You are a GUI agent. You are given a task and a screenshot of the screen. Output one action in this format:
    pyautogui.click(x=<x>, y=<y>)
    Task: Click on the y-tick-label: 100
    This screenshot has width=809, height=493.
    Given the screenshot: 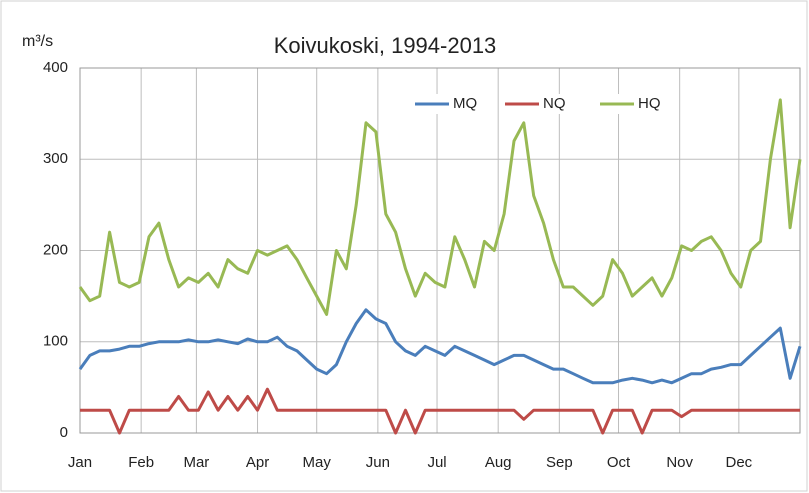 What is the action you would take?
    pyautogui.click(x=55, y=341)
    